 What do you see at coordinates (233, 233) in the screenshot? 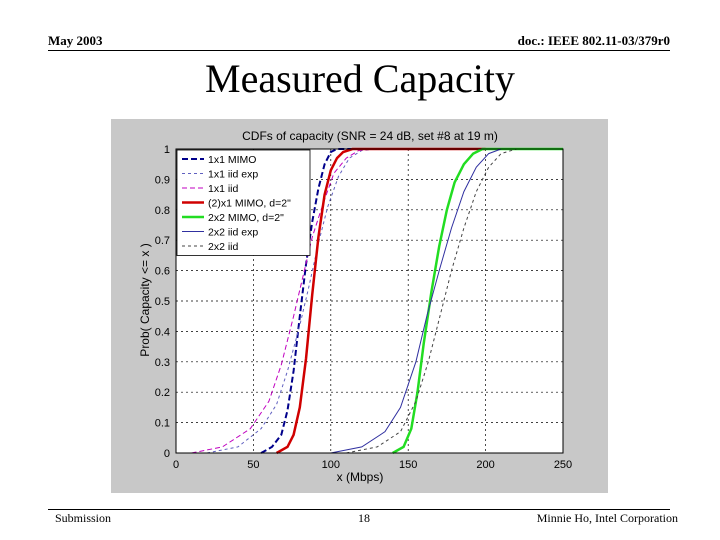
I see `legend-label: 2x2 iid exp` at bounding box center [233, 233].